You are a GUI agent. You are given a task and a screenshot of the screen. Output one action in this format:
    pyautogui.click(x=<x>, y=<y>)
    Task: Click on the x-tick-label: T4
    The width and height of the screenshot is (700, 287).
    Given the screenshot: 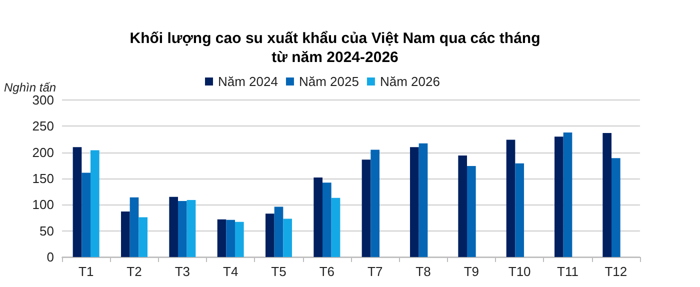 What is the action you would take?
    pyautogui.click(x=230, y=271)
    